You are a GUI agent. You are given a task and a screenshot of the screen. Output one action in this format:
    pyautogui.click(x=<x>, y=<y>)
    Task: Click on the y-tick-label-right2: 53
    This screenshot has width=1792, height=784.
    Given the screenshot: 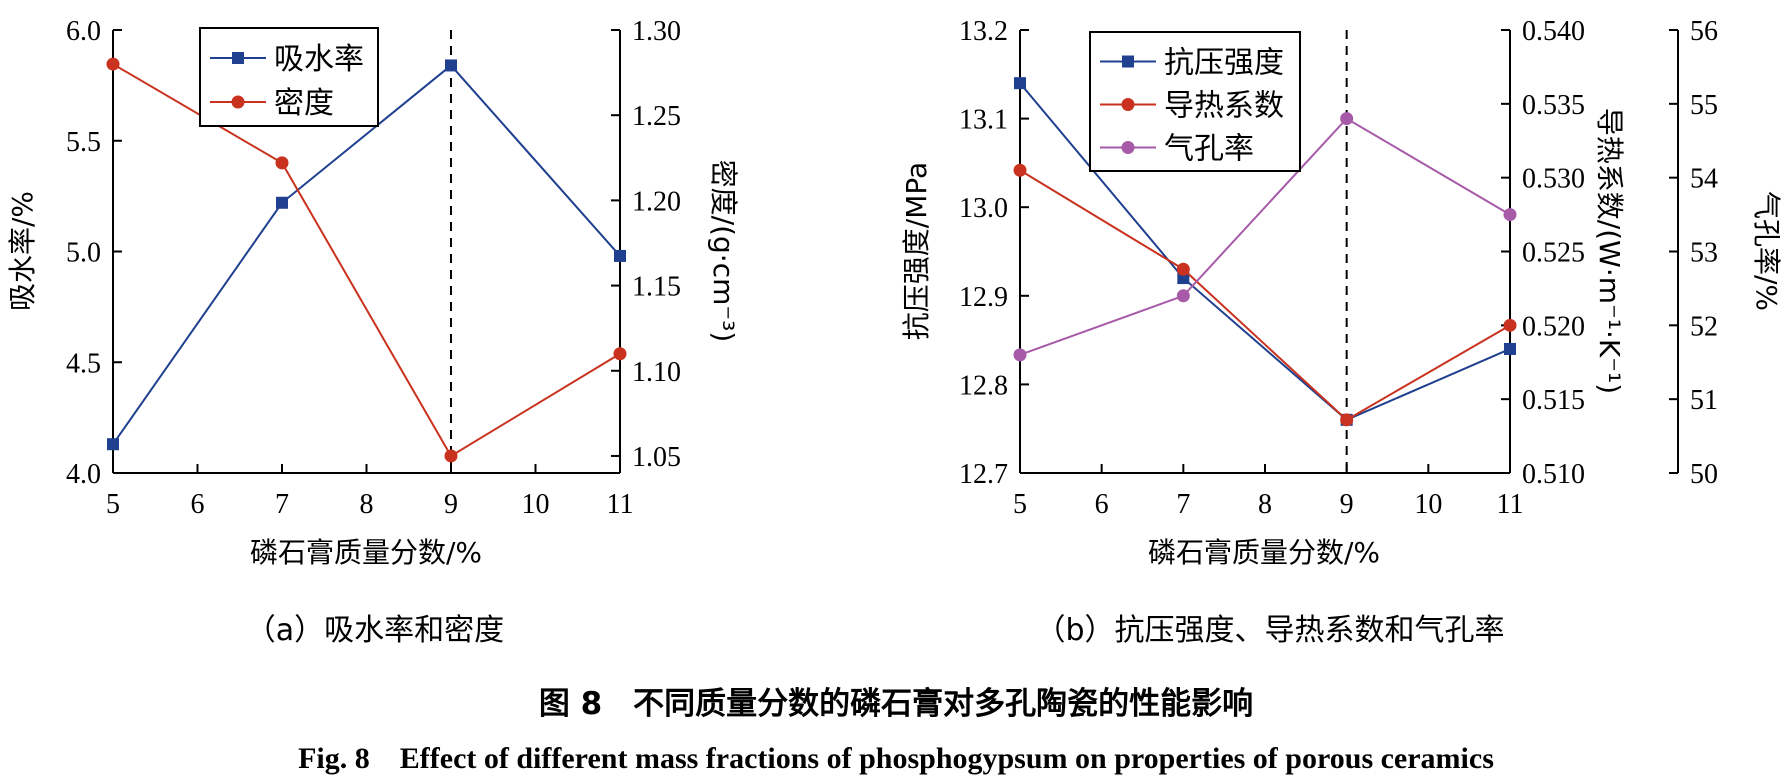 What is the action you would take?
    pyautogui.click(x=1704, y=253)
    